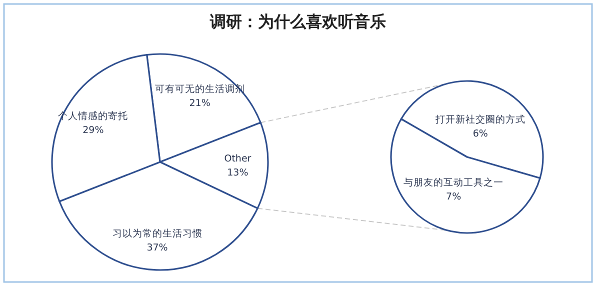 Image resolution: width=596 pixels, height=286 pixels. I want to click on data-label: 21%, so click(199, 104).